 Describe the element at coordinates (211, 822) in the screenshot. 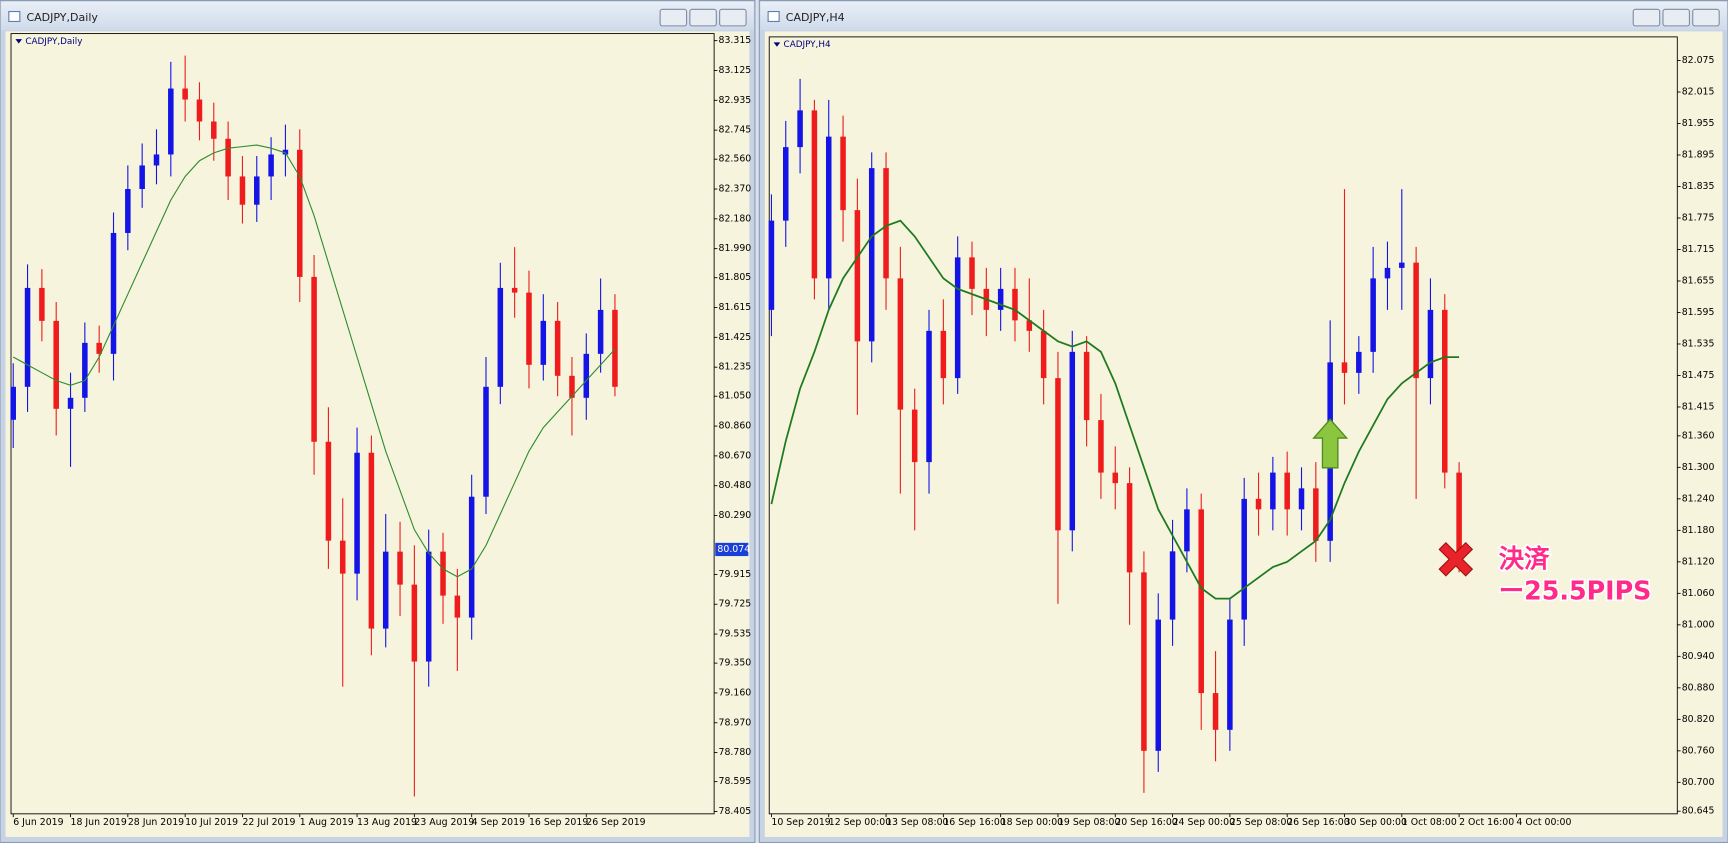

I see `x-tick-label: 10 Jul 2019` at that location.